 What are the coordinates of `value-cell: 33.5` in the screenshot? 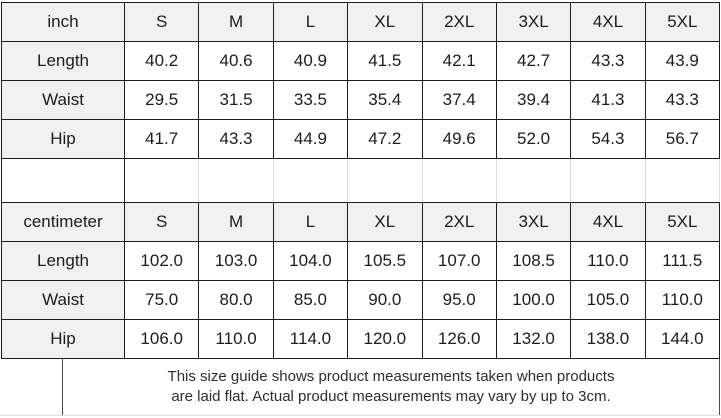 It's located at (310, 100).